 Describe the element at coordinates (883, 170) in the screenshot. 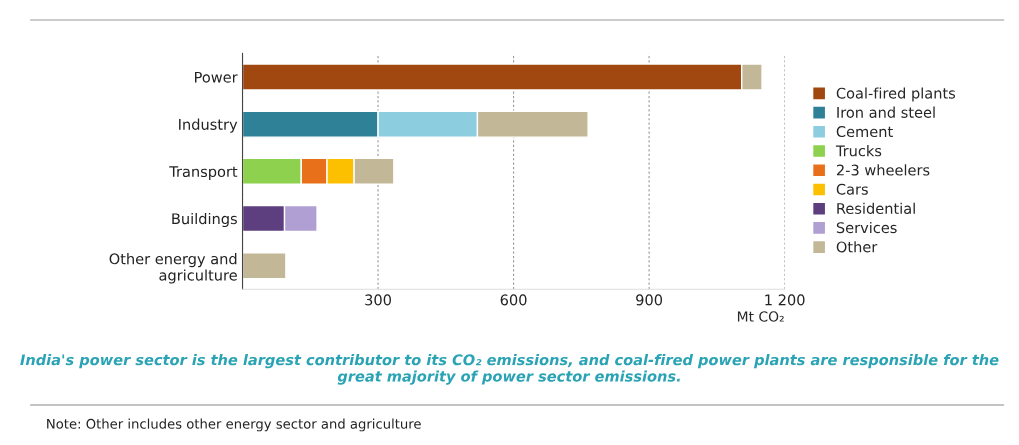

I see `legend-label: 2-3 wheelers` at that location.